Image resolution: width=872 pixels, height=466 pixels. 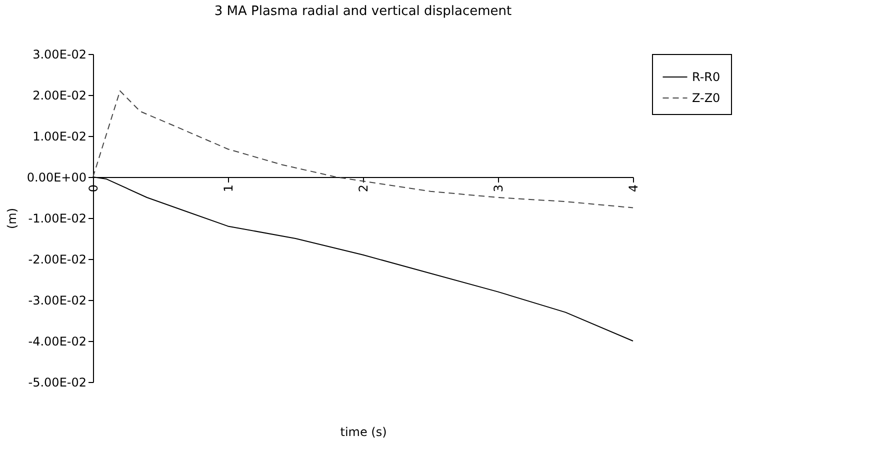 I want to click on x-tick-label: 3, so click(x=499, y=188).